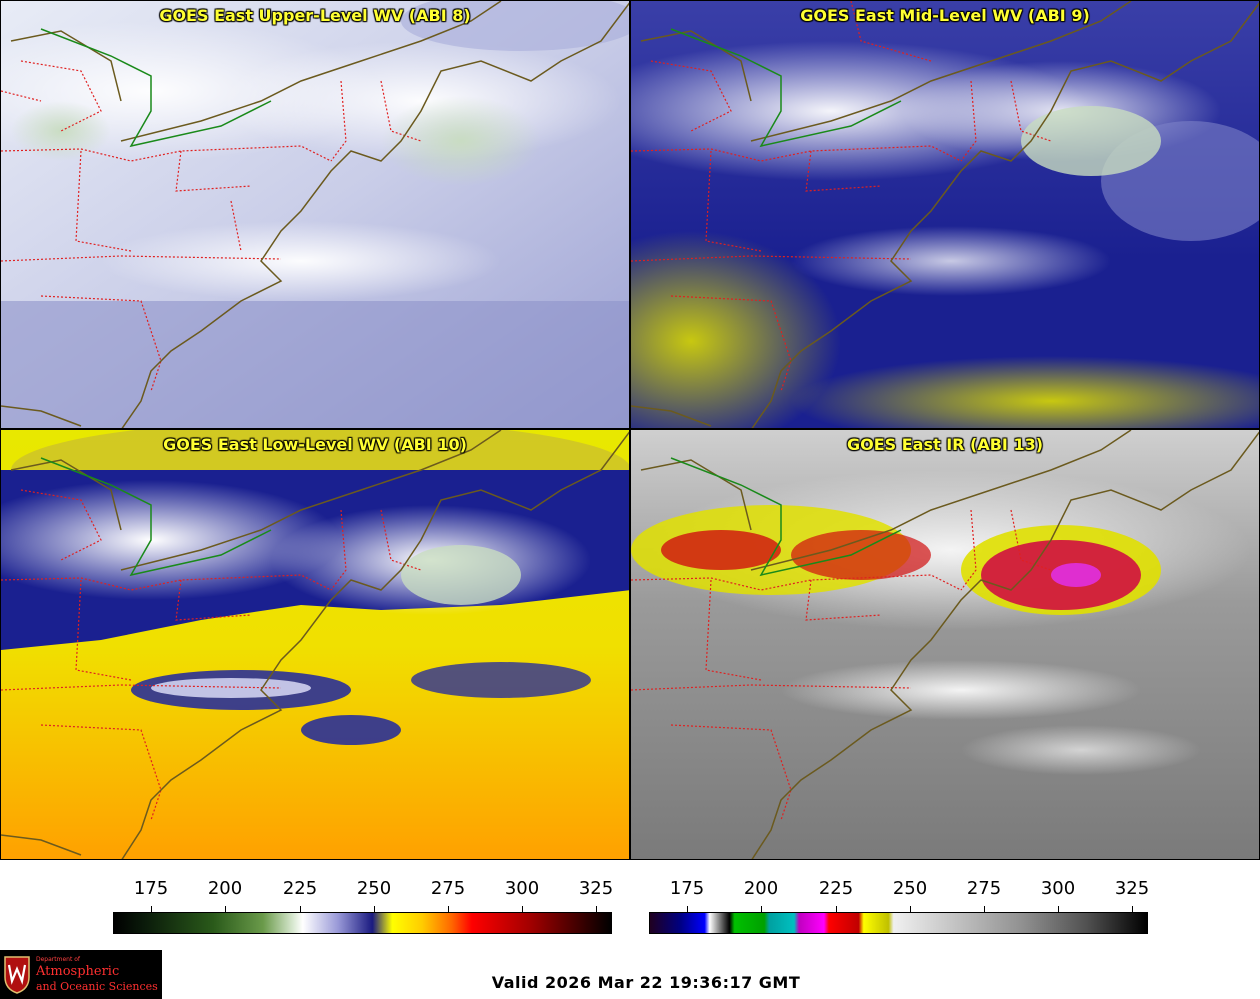 The image size is (1260, 999). I want to click on panel-title: GOES East IR (ABI 13), so click(945, 444).